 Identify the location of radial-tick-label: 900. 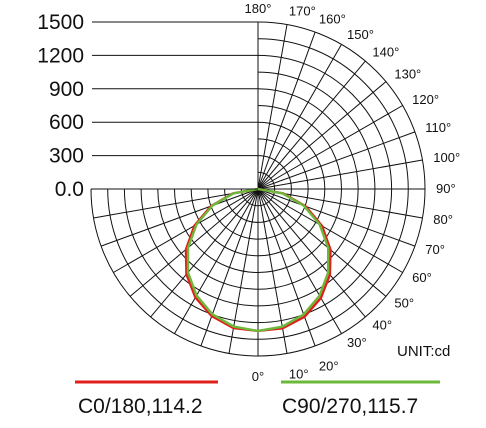
(66, 89).